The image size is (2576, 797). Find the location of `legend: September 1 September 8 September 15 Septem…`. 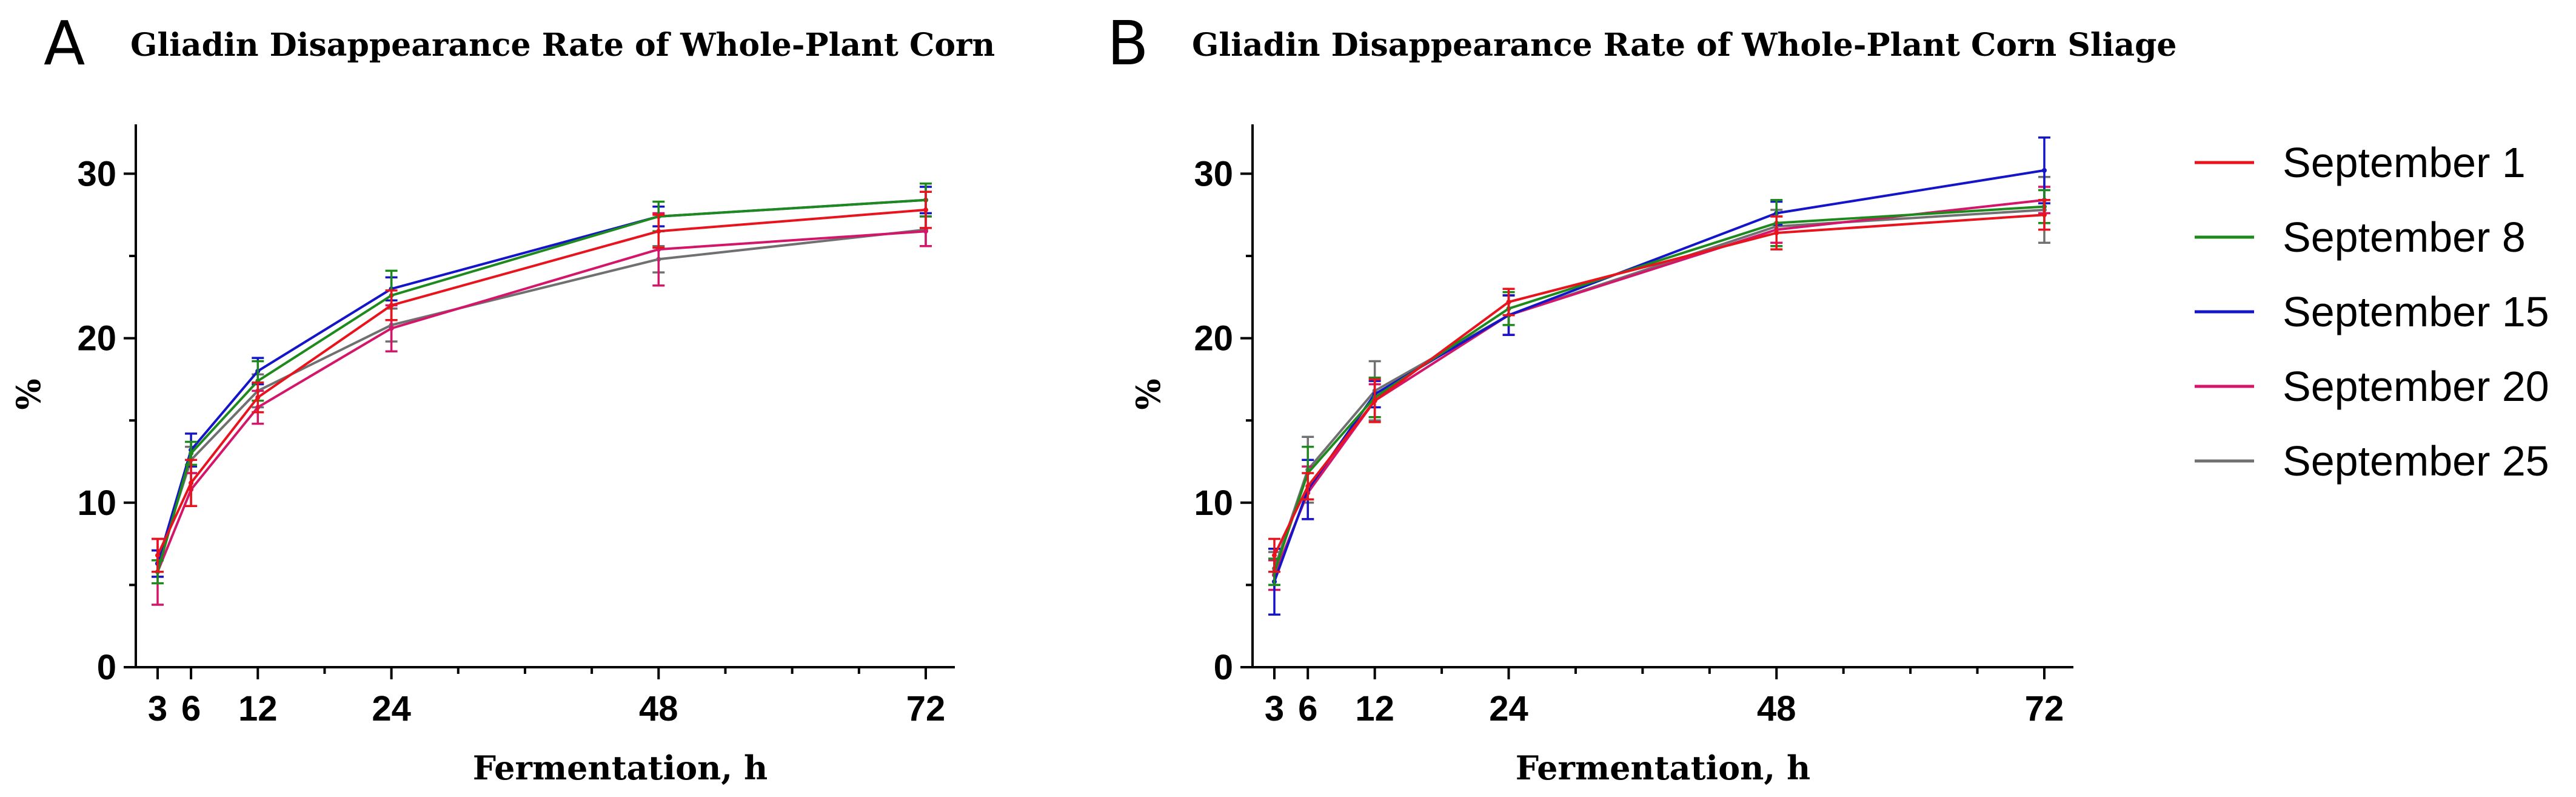

legend: September 1 September 8 September 15 Septem… is located at coordinates (2372, 312).